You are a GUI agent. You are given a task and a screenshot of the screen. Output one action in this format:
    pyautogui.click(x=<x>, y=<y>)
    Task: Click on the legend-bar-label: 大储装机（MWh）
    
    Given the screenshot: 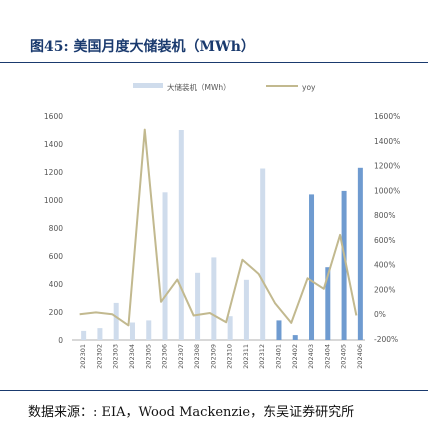 What is the action you would take?
    pyautogui.click(x=199, y=87)
    